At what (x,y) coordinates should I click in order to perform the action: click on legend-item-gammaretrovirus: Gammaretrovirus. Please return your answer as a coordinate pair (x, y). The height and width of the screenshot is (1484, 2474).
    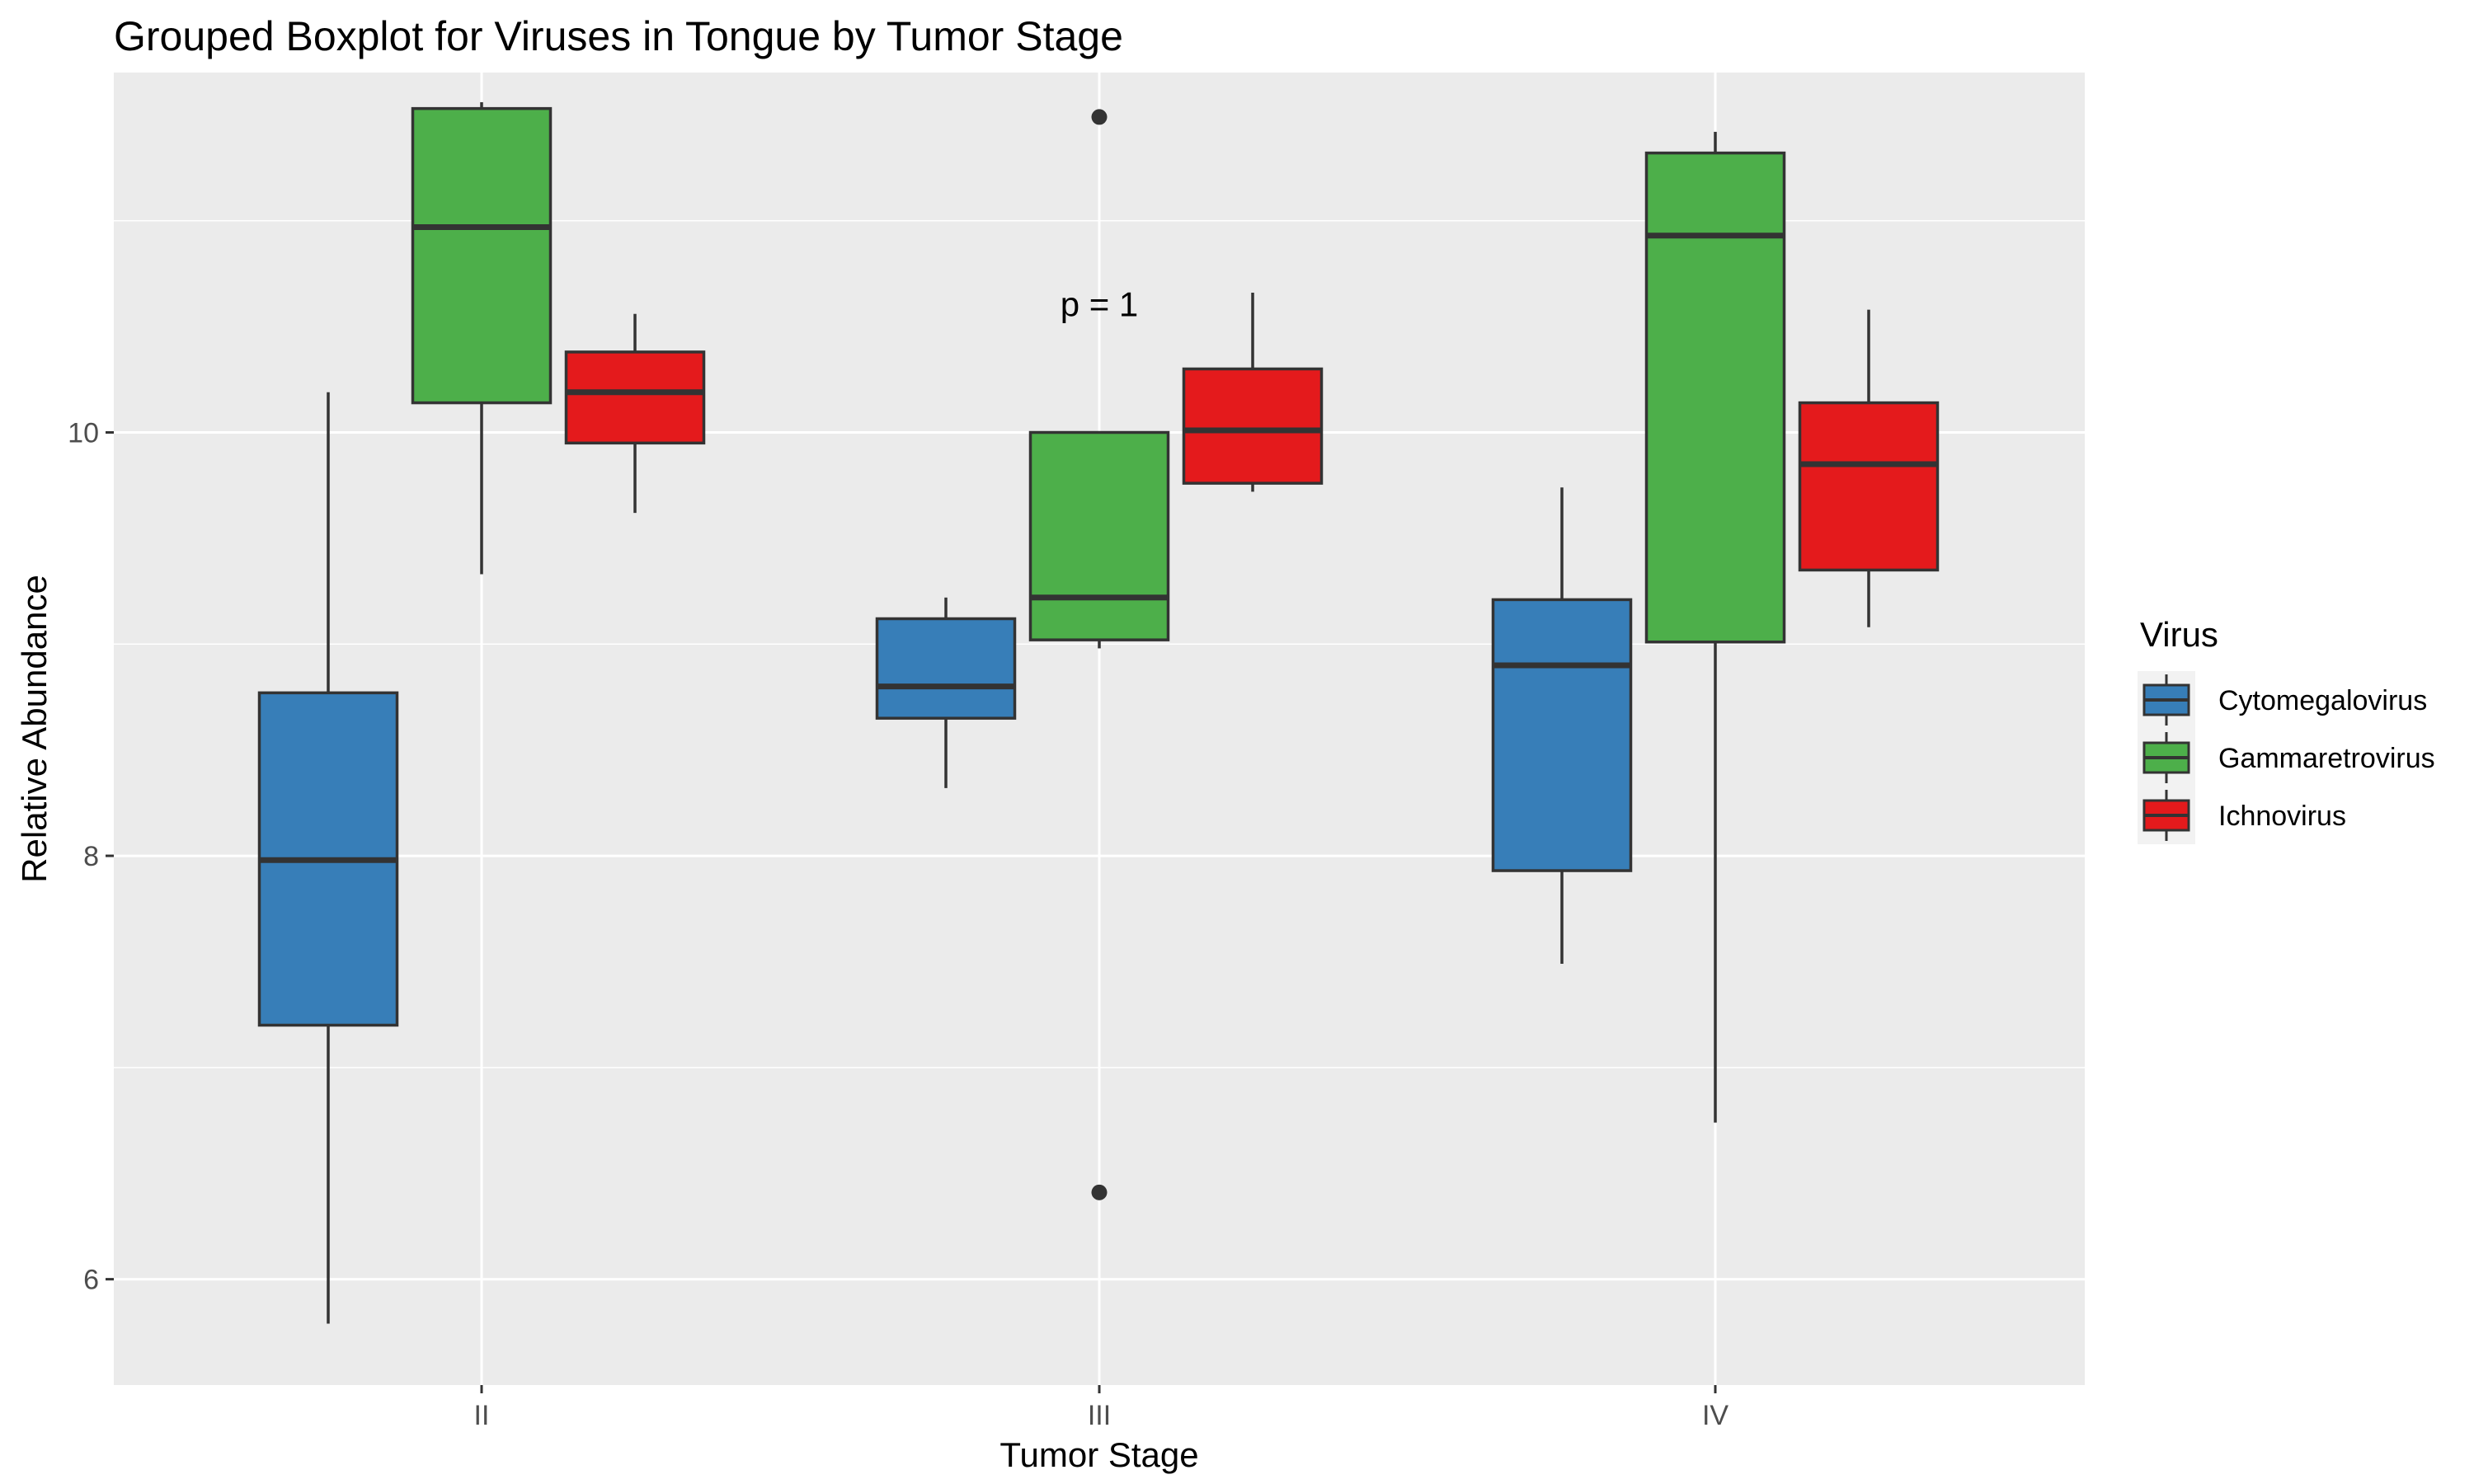
    Looking at the image, I should click on (2286, 758).